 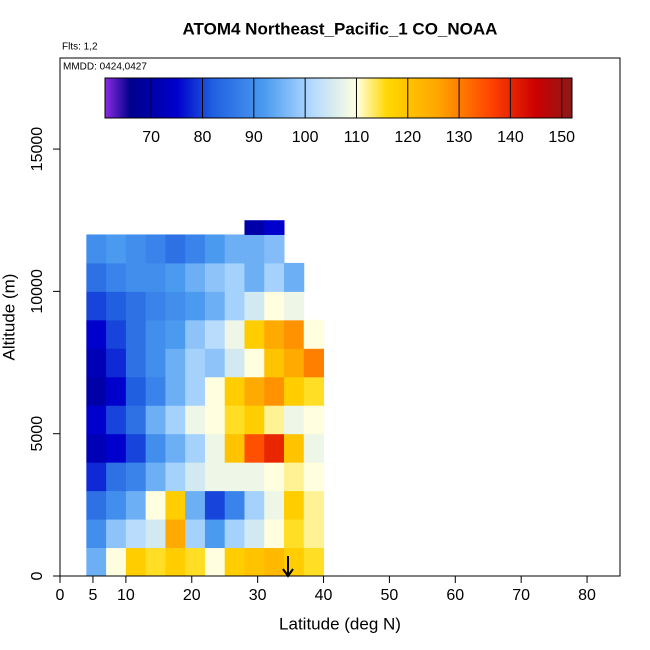 I want to click on x-tick-label: 40, so click(x=324, y=595).